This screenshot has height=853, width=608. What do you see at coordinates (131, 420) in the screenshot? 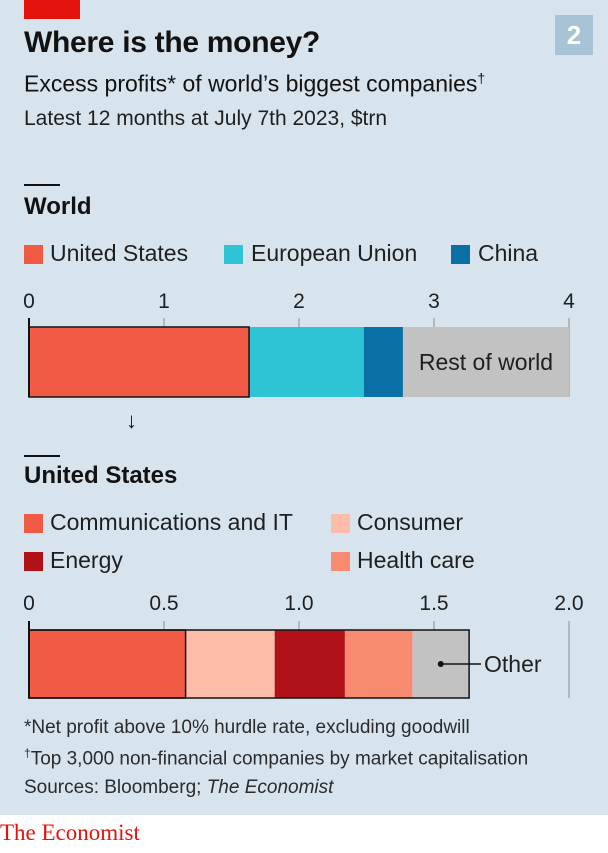
I see `down-arrow-icon: ↓` at bounding box center [131, 420].